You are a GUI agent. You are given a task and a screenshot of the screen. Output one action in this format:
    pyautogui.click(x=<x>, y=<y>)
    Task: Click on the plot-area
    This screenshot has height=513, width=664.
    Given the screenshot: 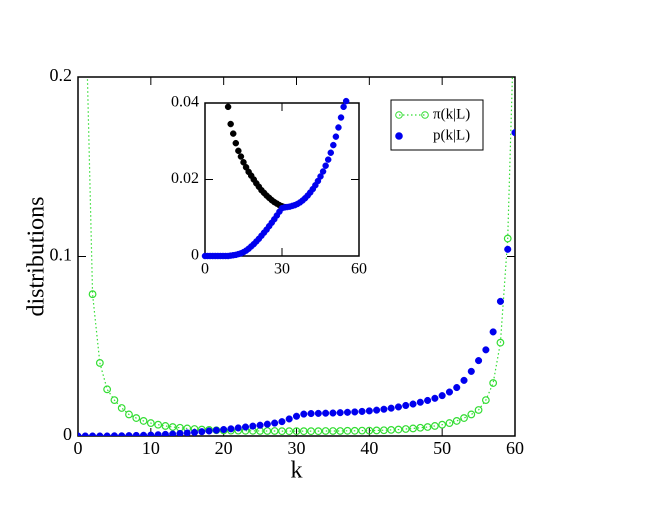 What is the action you would take?
    pyautogui.click(x=275, y=178)
    